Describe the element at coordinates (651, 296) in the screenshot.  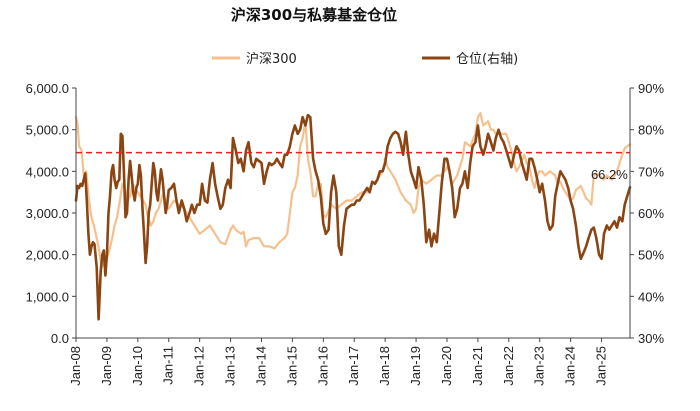
I see `right-tick-label: 40%` at that location.